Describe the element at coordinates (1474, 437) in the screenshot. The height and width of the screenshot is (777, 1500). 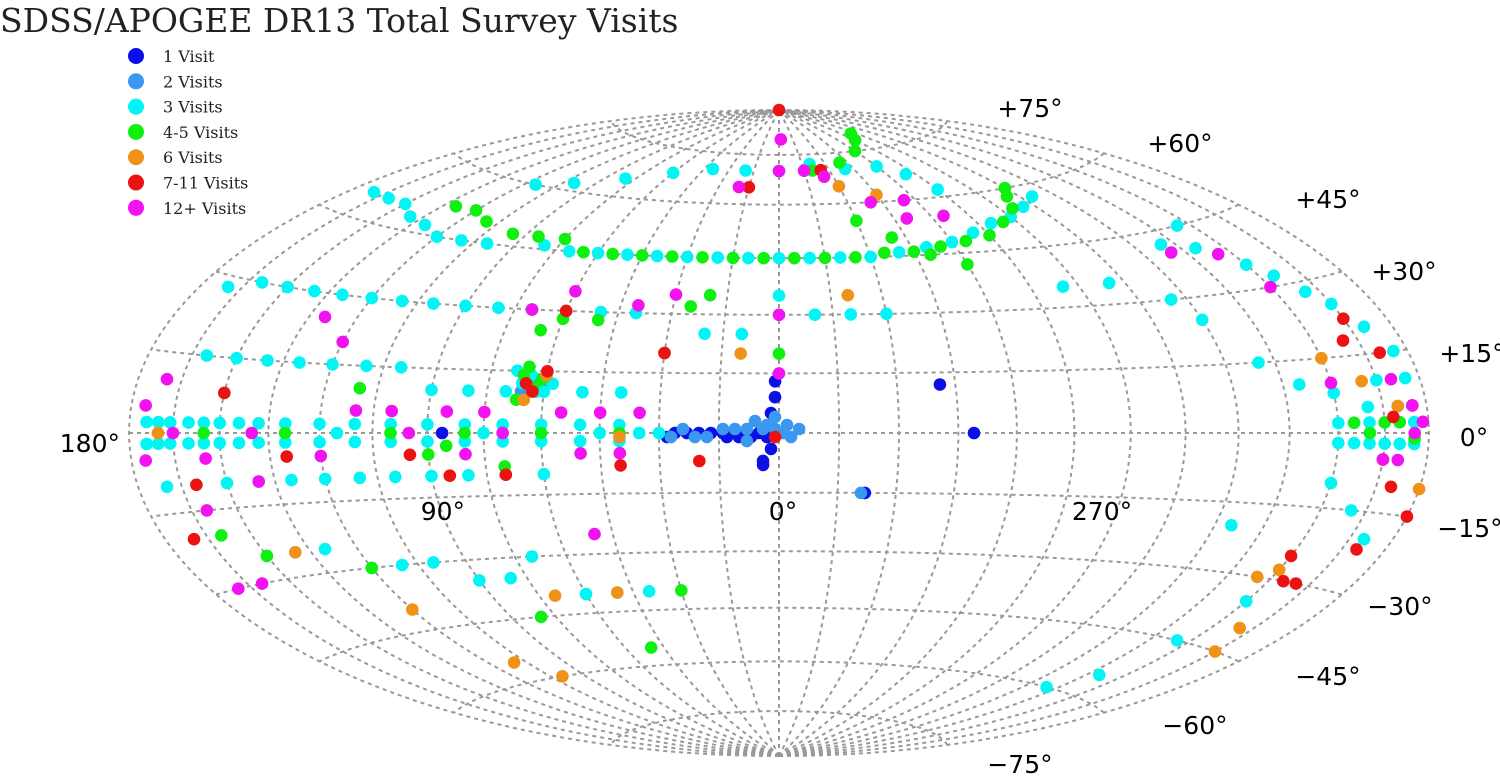
I see `y-tick-label: 0°` at that location.